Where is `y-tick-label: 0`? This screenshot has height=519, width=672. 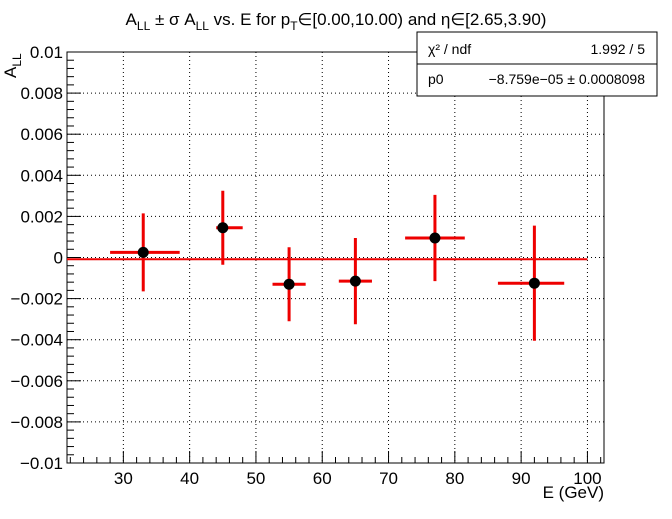 y-tick-label: 0 is located at coordinates (58, 258).